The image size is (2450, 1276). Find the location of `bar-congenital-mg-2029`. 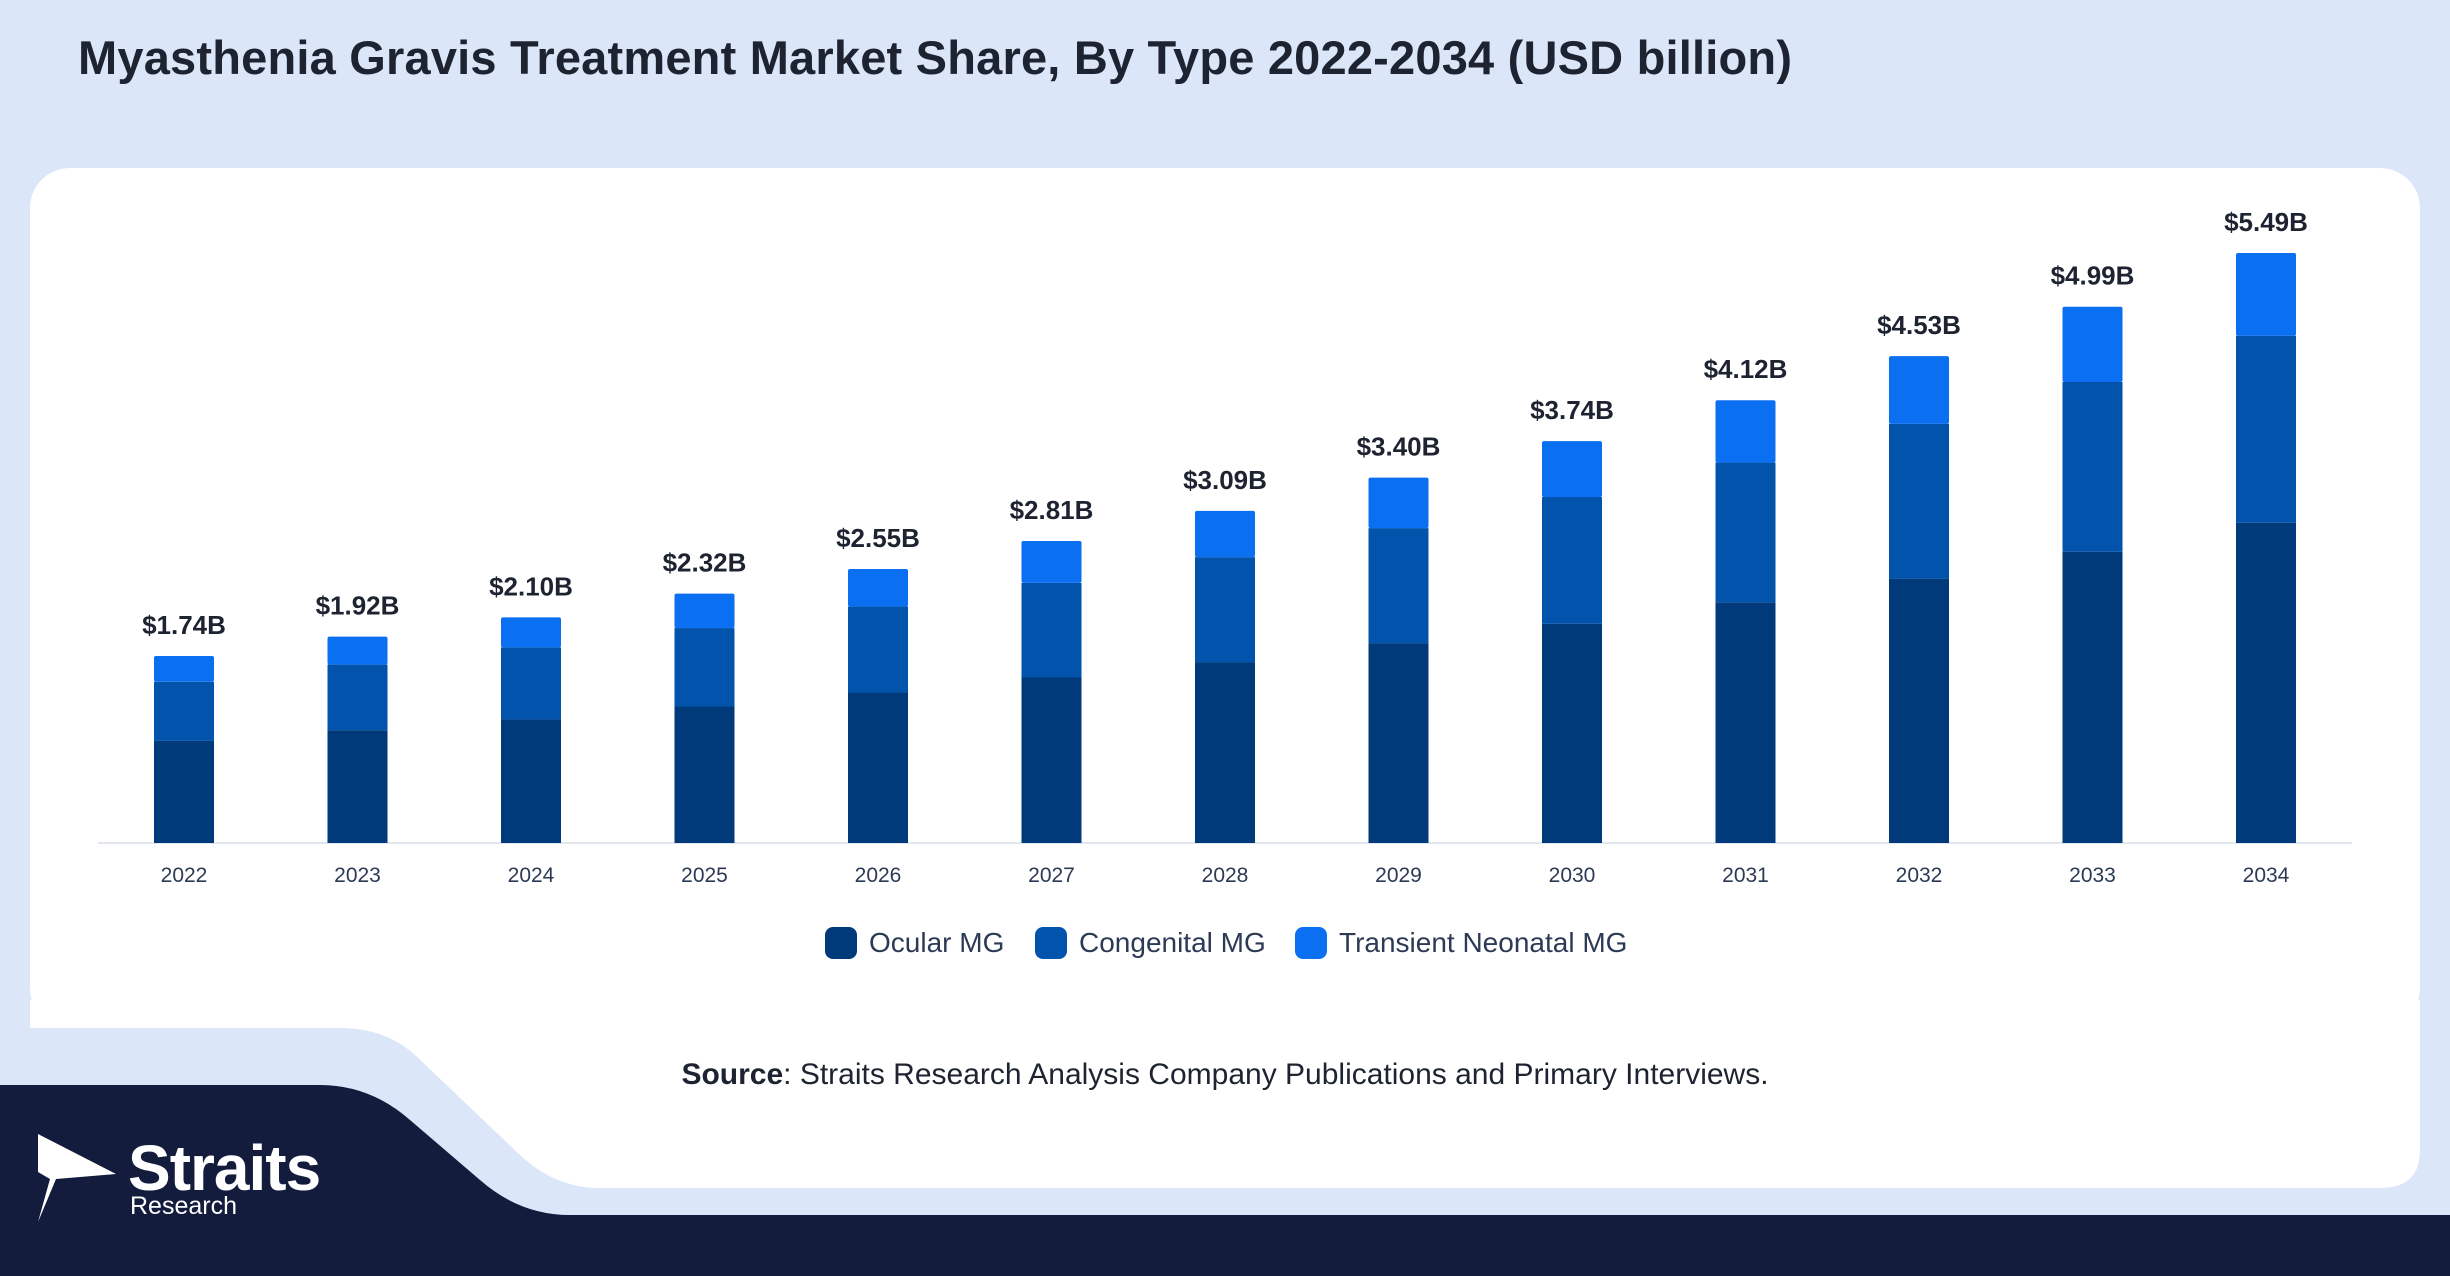

bar-congenital-mg-2029 is located at coordinates (1398, 586).